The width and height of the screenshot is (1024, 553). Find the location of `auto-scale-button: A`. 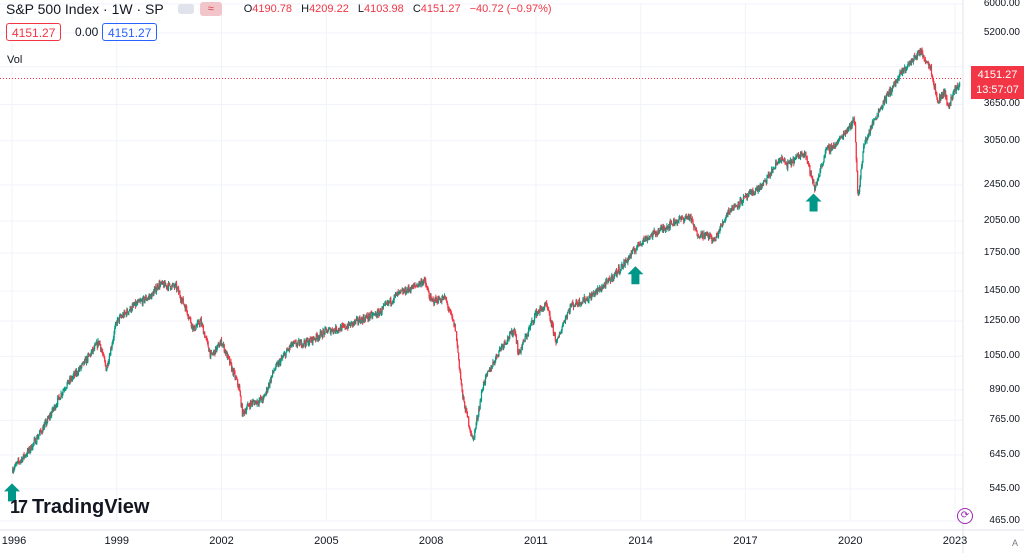

auto-scale-button: A is located at coordinates (1014, 543).